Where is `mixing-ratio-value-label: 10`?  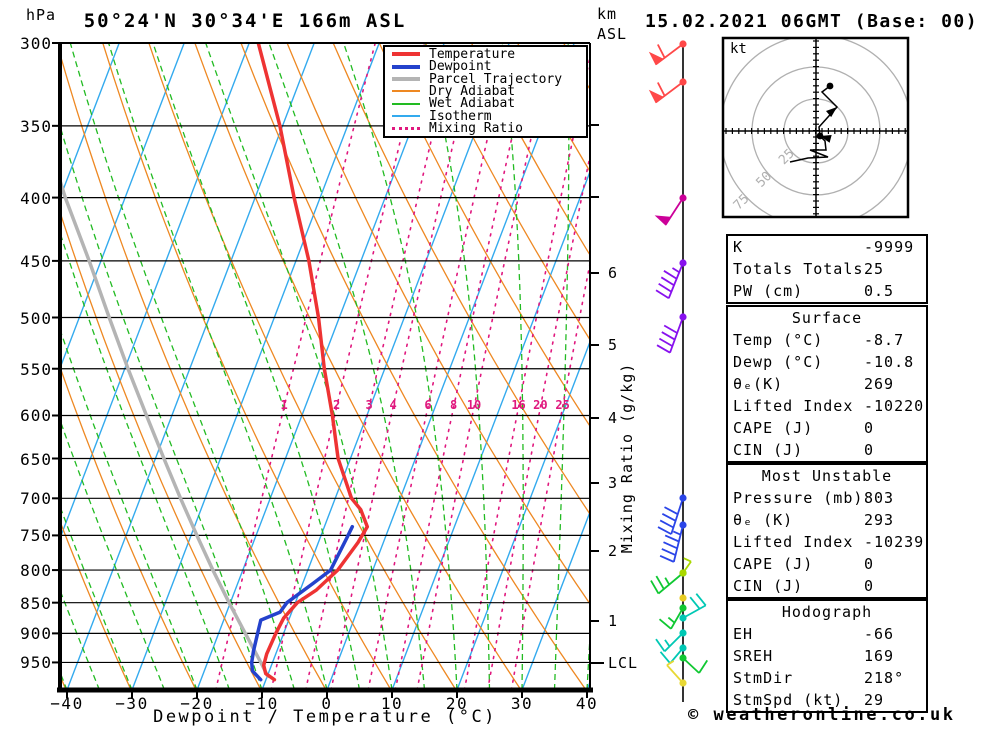
mixing-ratio-value-label: 10 is located at coordinates (474, 405).